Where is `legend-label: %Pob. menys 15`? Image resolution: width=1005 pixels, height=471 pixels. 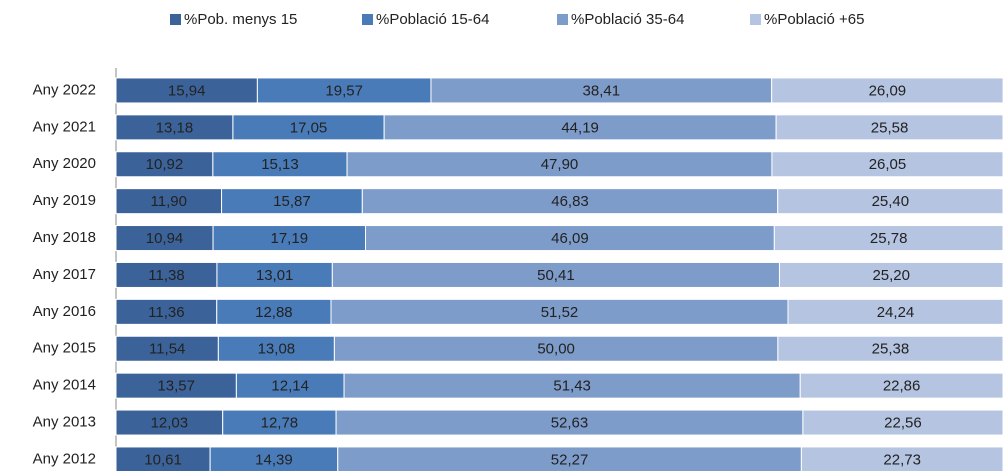 legend-label: %Pob. menys 15 is located at coordinates (240, 19).